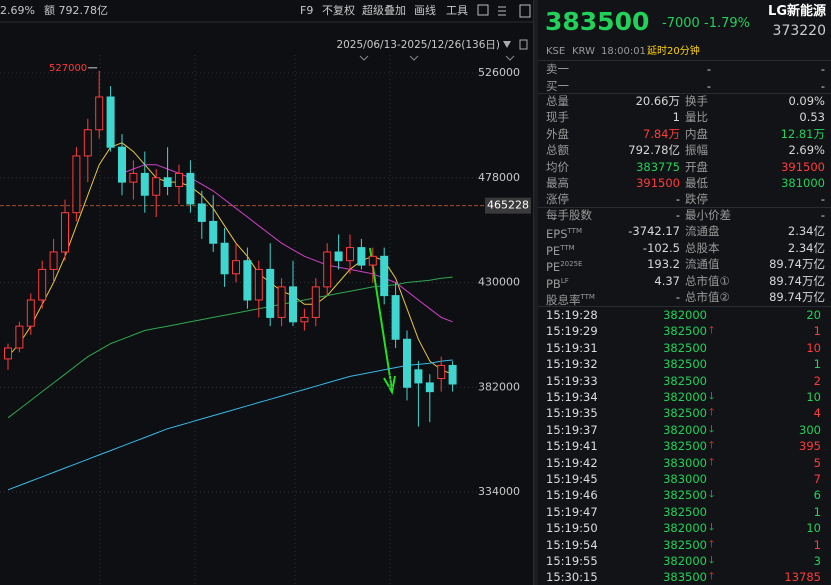  Describe the element at coordinates (556, 51) in the screenshot. I see `market: KSE` at that location.